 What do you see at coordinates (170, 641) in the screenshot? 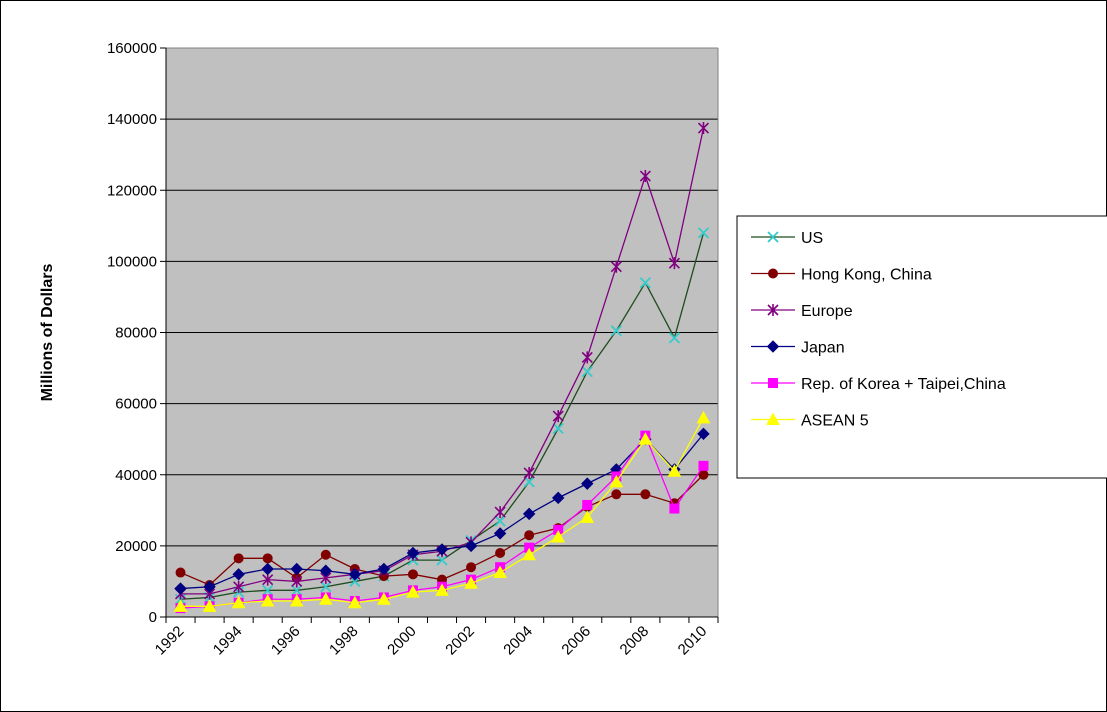
I see `x-tick-label: 1992` at bounding box center [170, 641].